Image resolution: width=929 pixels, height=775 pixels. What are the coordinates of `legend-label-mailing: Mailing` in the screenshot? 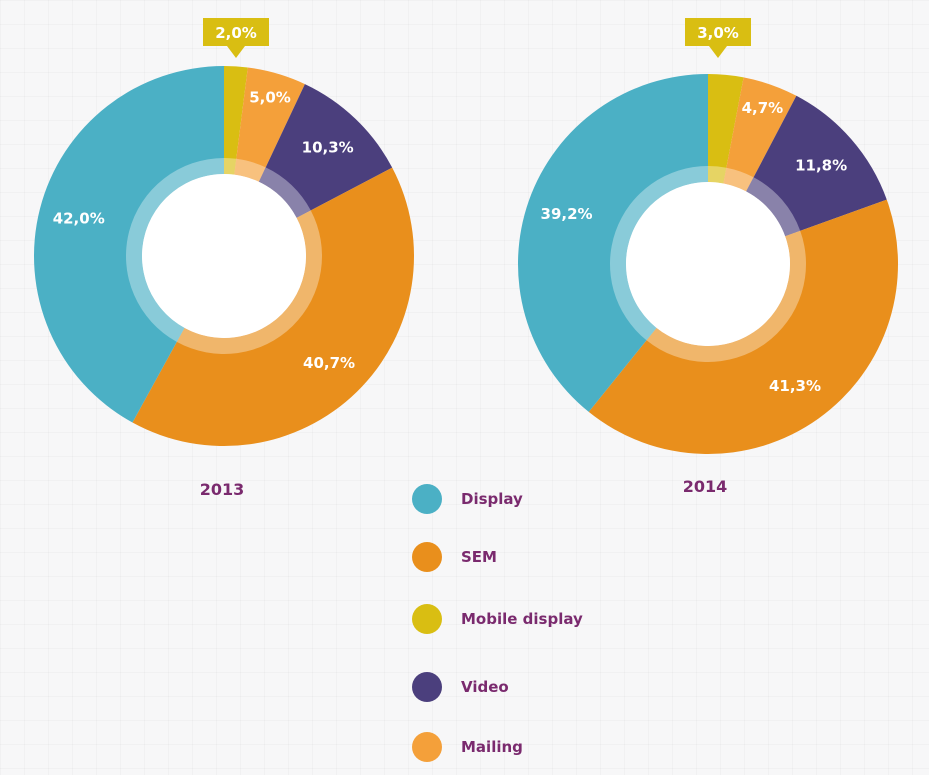 It's located at (492, 747).